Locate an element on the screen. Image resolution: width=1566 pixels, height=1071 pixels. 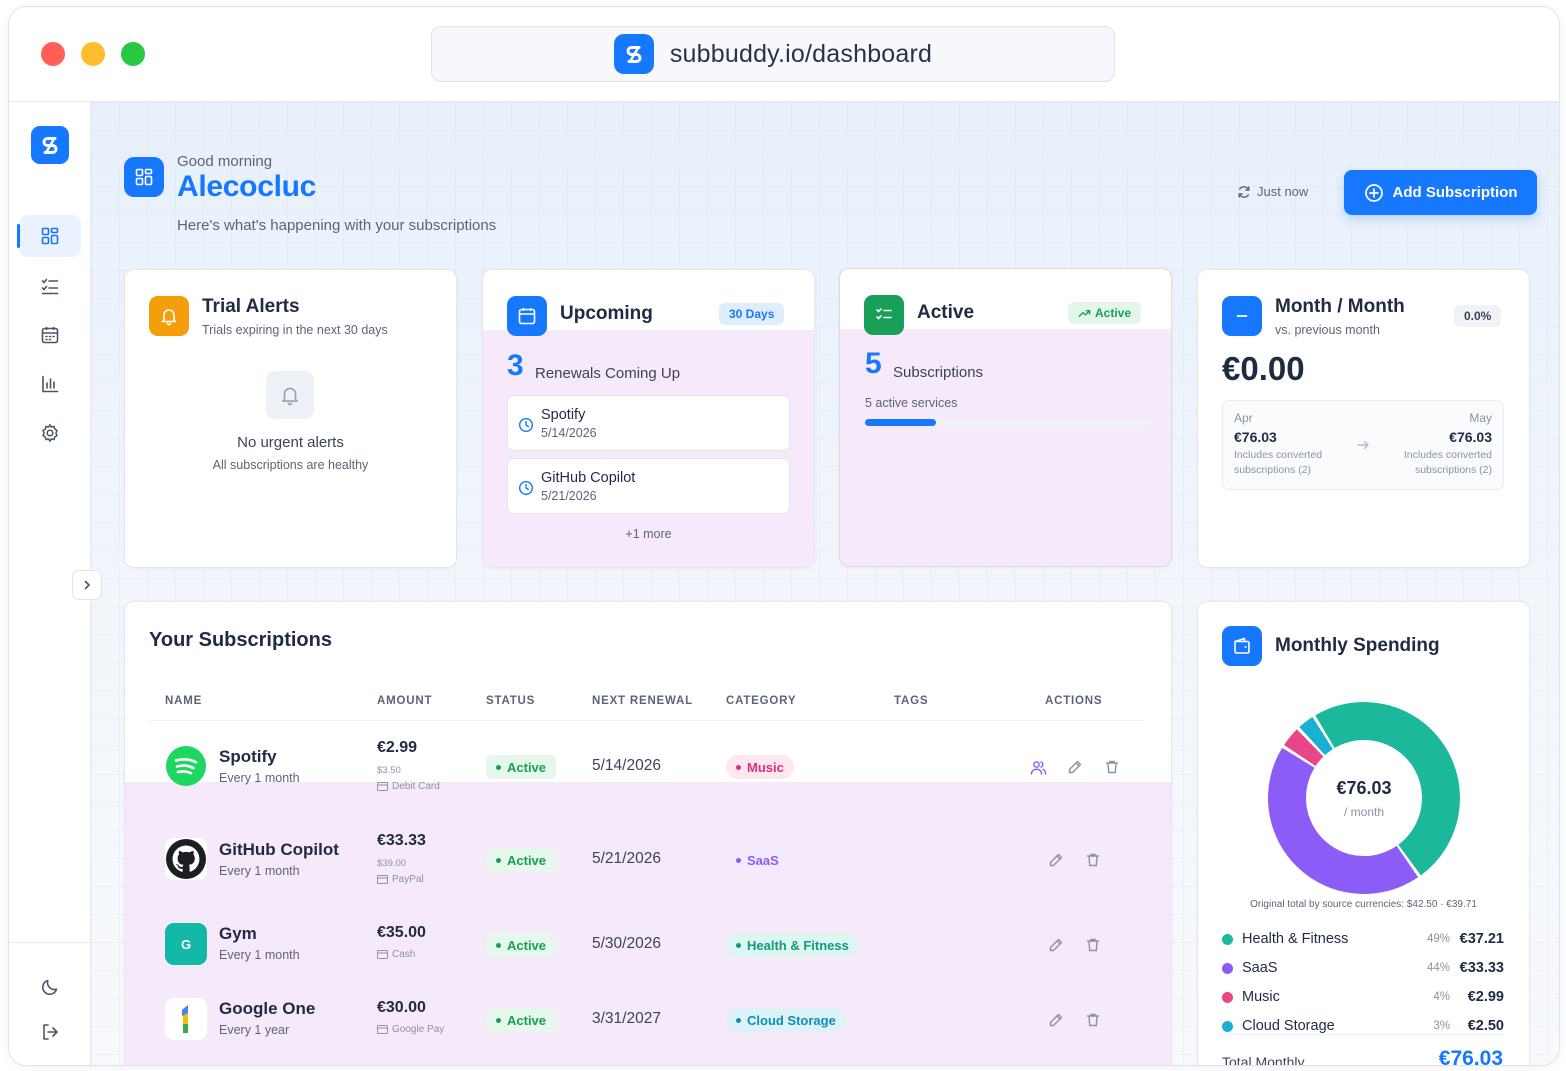
subscription-name: Gym is located at coordinates (238, 933).